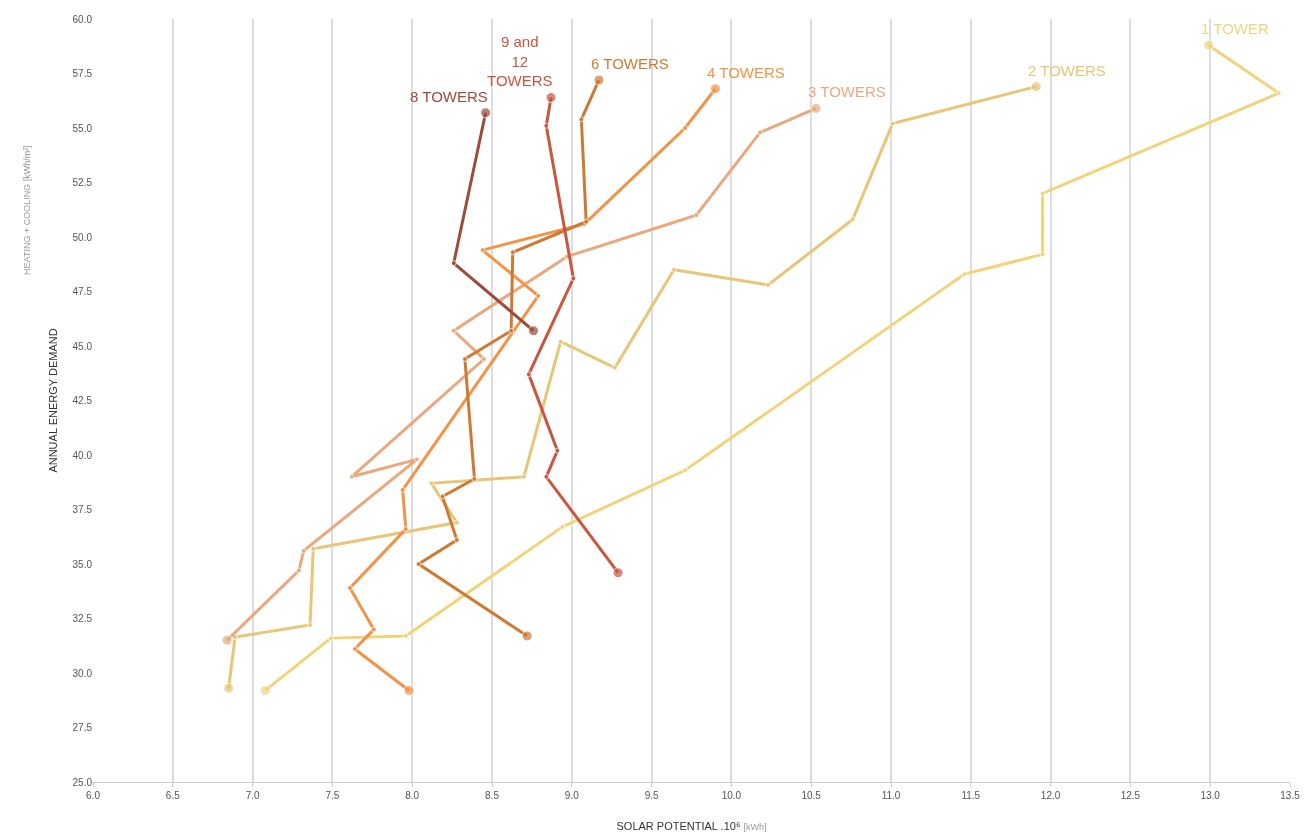 The image size is (1304, 840). Describe the element at coordinates (53, 400) in the screenshot. I see `y-axis-title: ANNUAL ENERGY DEMAND` at that location.